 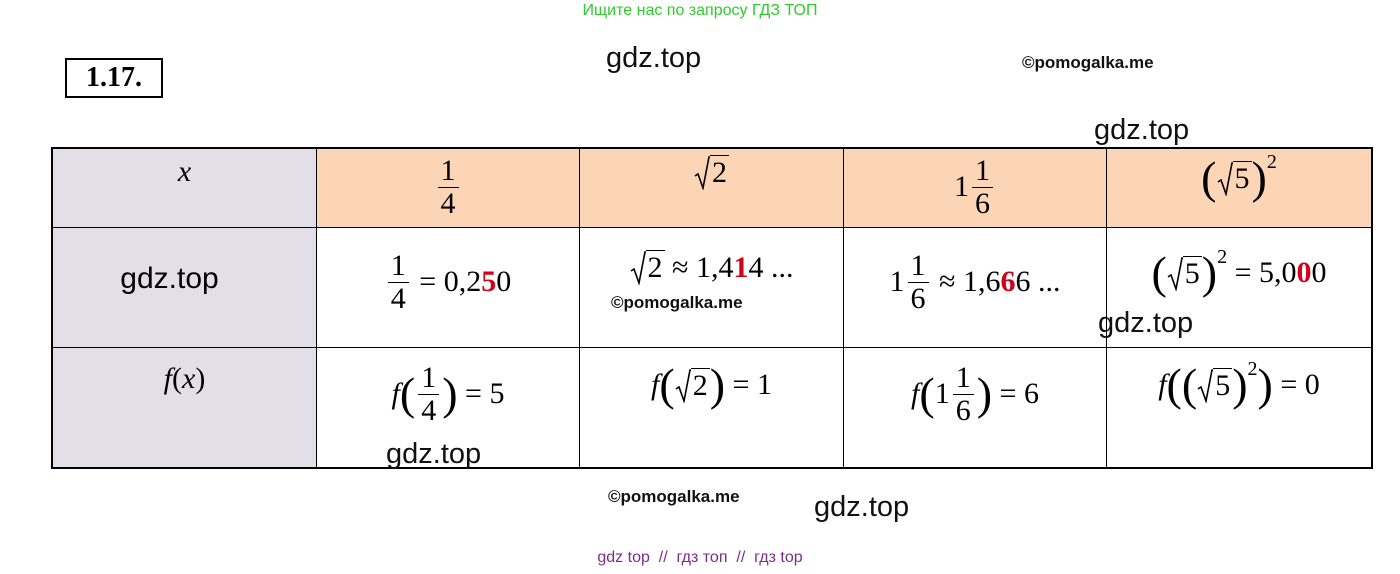 I want to click on table-cell: f(2) = 1, so click(x=712, y=407).